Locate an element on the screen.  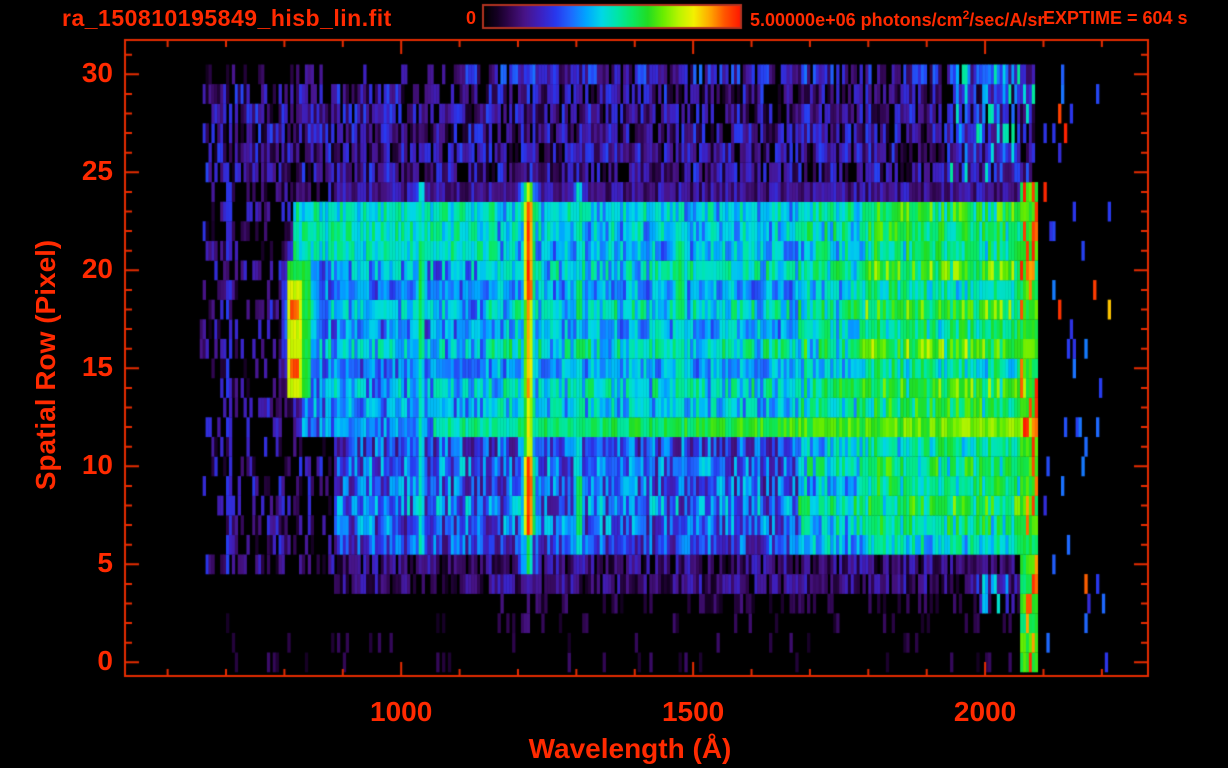
colorbar-max-label: 5.00000e+06 photons/cm2/sec/A/sr is located at coordinates (897, 19).